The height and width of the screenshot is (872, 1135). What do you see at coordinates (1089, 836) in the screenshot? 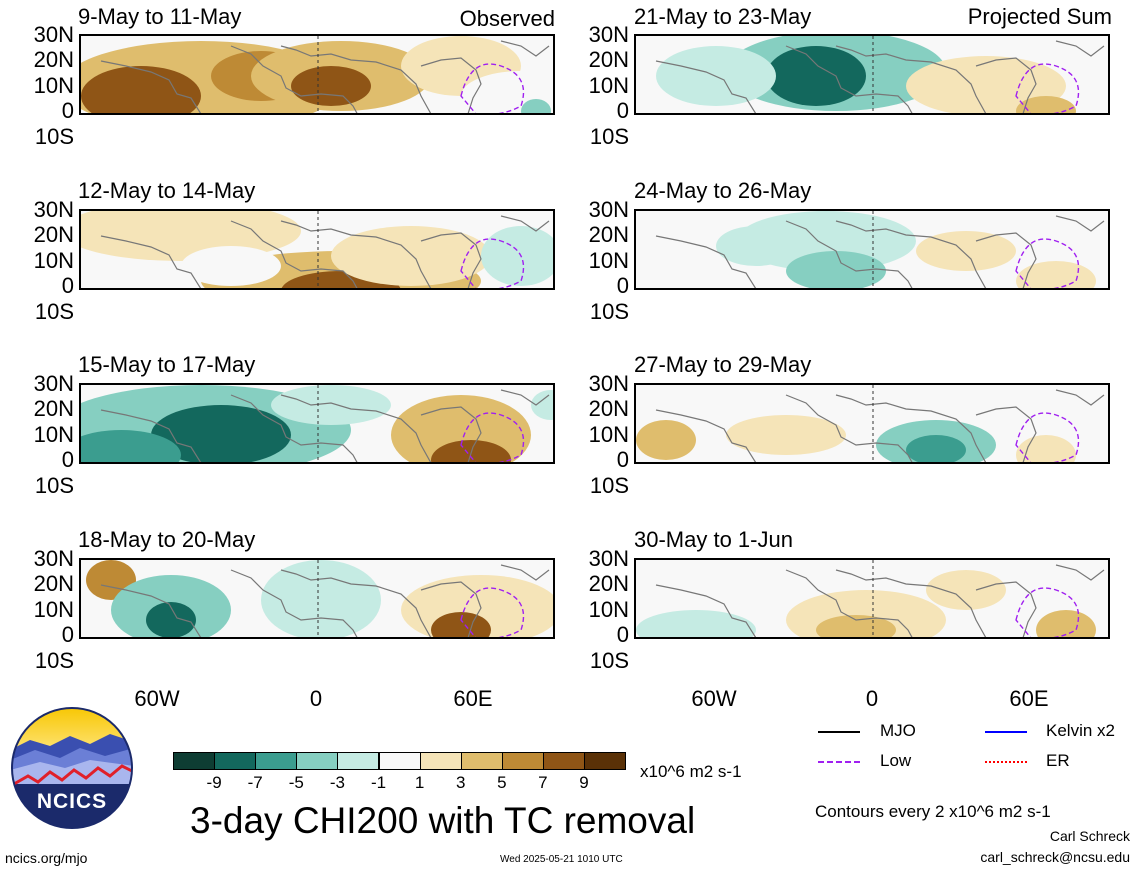
I see `footer-author: Carl Schreck` at bounding box center [1089, 836].